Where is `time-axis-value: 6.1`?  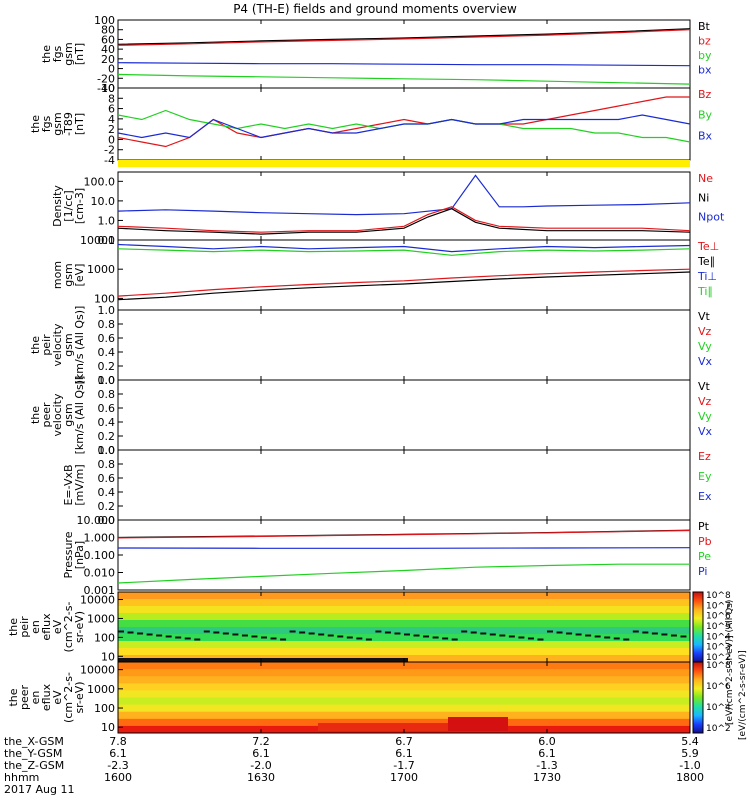 time-axis-value: 6.1 is located at coordinates (547, 753).